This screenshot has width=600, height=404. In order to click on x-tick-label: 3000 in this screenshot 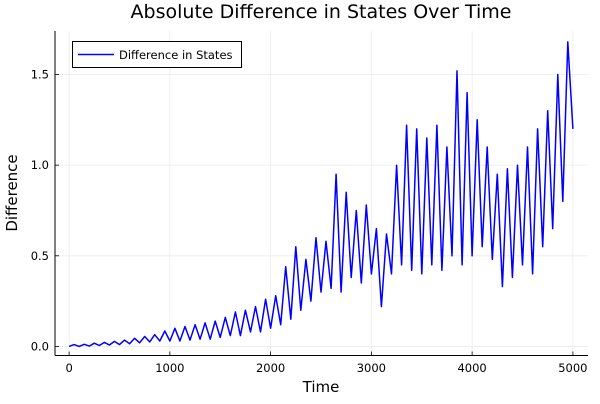, I will do `click(371, 368)`.